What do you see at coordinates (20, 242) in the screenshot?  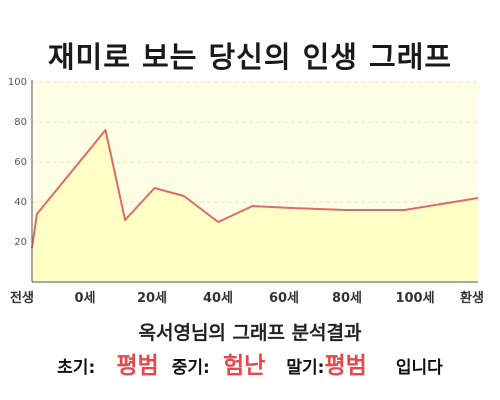 I see `y-tick-label: 20` at bounding box center [20, 242].